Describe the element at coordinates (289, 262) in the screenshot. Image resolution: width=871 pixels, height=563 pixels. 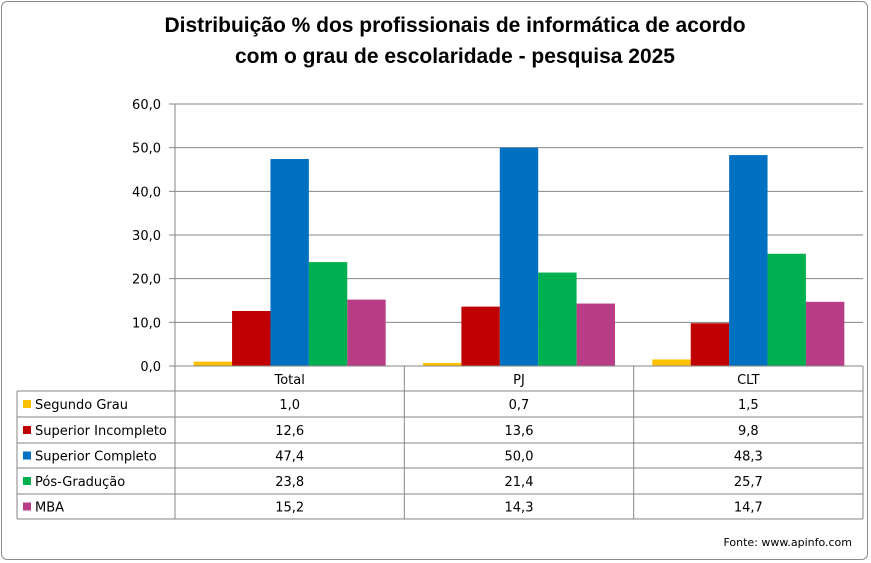
I see `bar-superior-completo-total` at that location.